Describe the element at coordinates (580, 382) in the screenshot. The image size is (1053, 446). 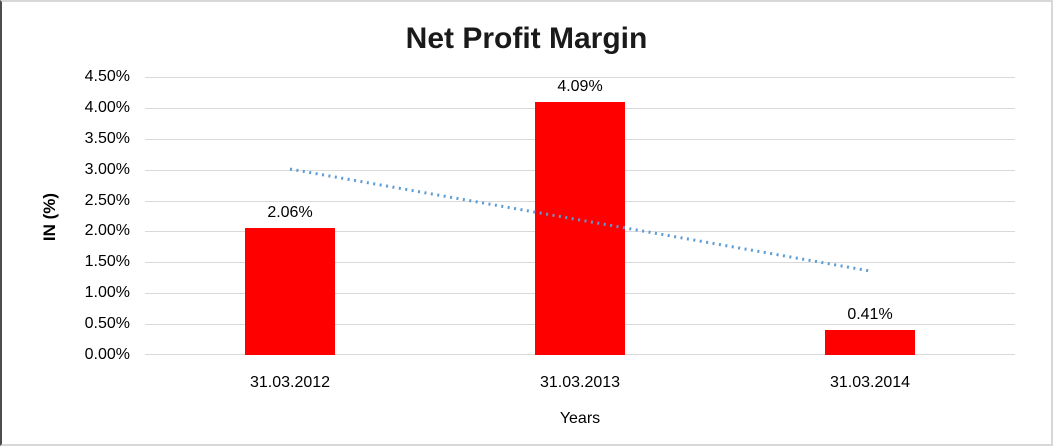
I see `x-category-label: 31.03.2013` at that location.